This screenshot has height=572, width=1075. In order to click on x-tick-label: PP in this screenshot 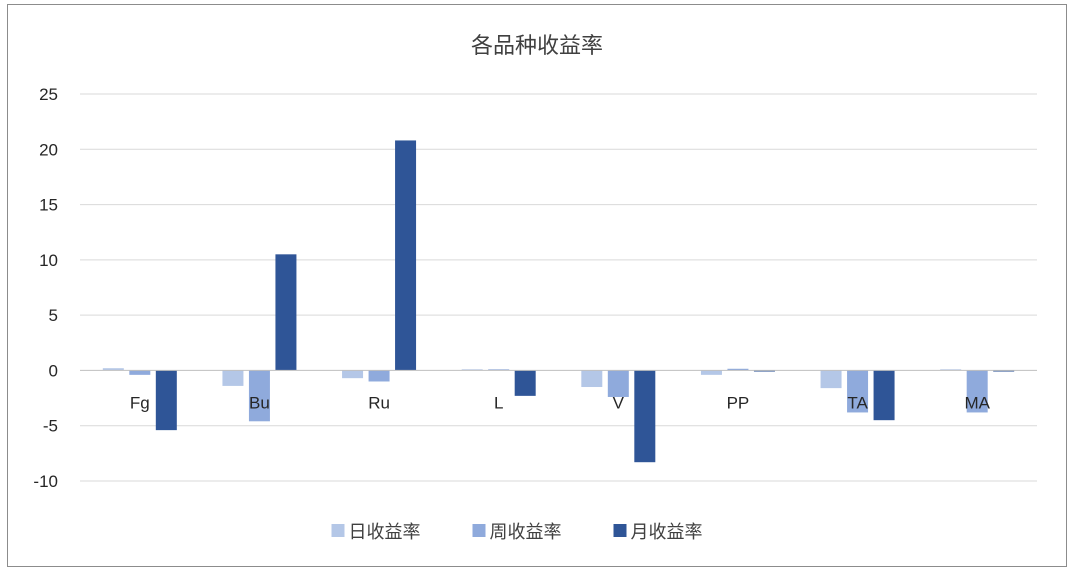, I will do `click(738, 402)`.